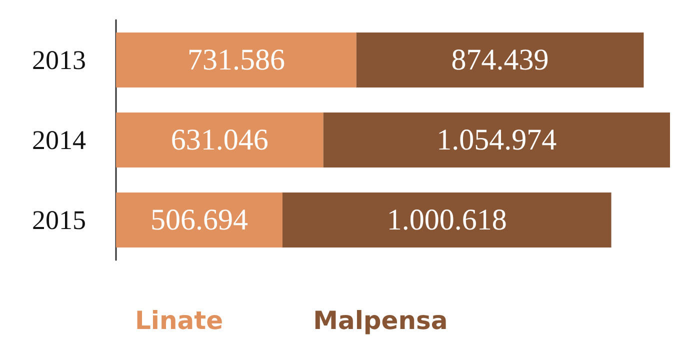 The width and height of the screenshot is (686, 354). I want to click on data-label: 731.586, so click(236, 60).